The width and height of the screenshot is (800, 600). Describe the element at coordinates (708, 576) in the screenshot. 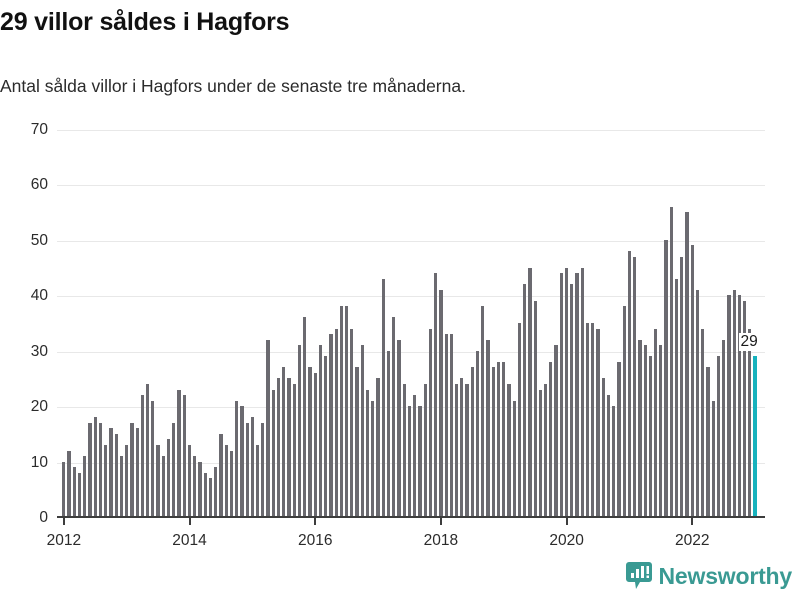

I see `newsworthy-logo: Newsworthy` at that location.